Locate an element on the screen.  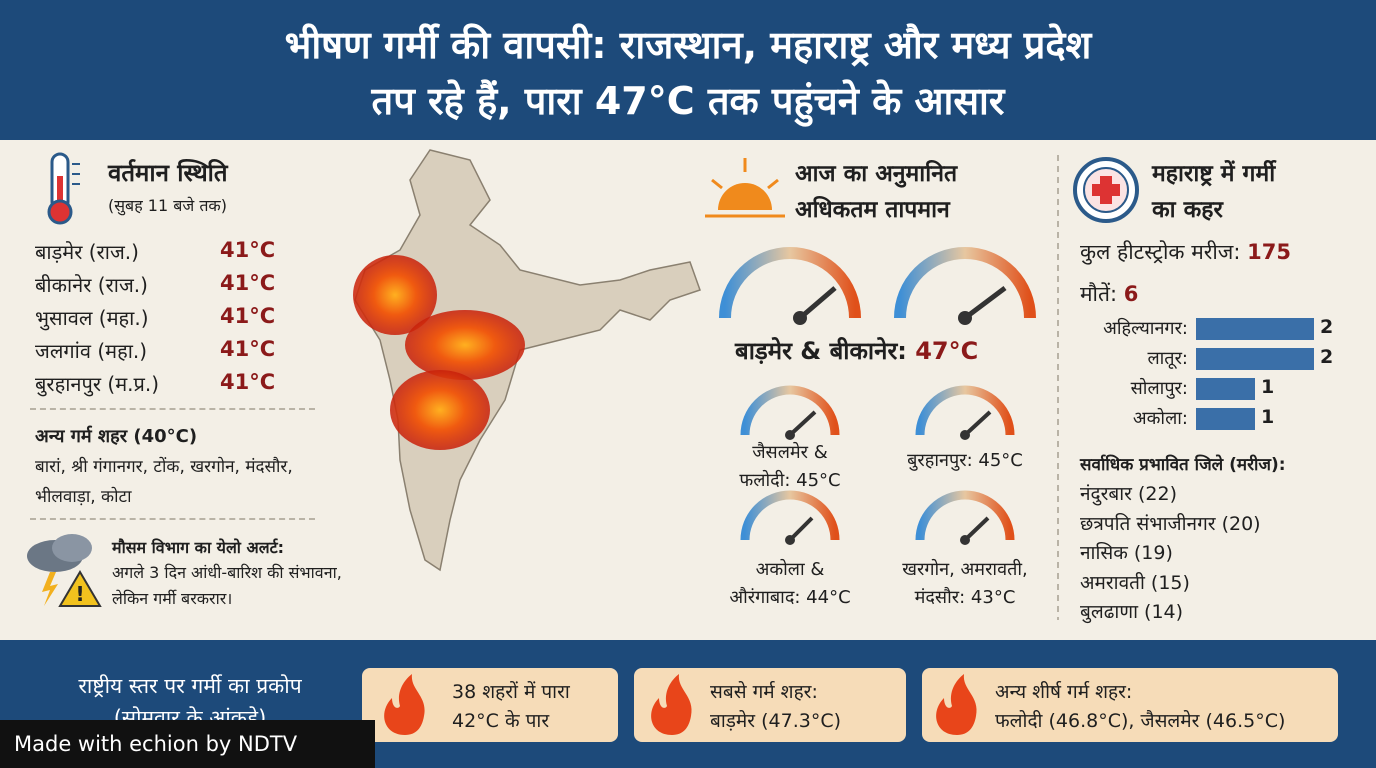
gauge-label: खरगोन, अमरावती, is located at coordinates (965, 569).